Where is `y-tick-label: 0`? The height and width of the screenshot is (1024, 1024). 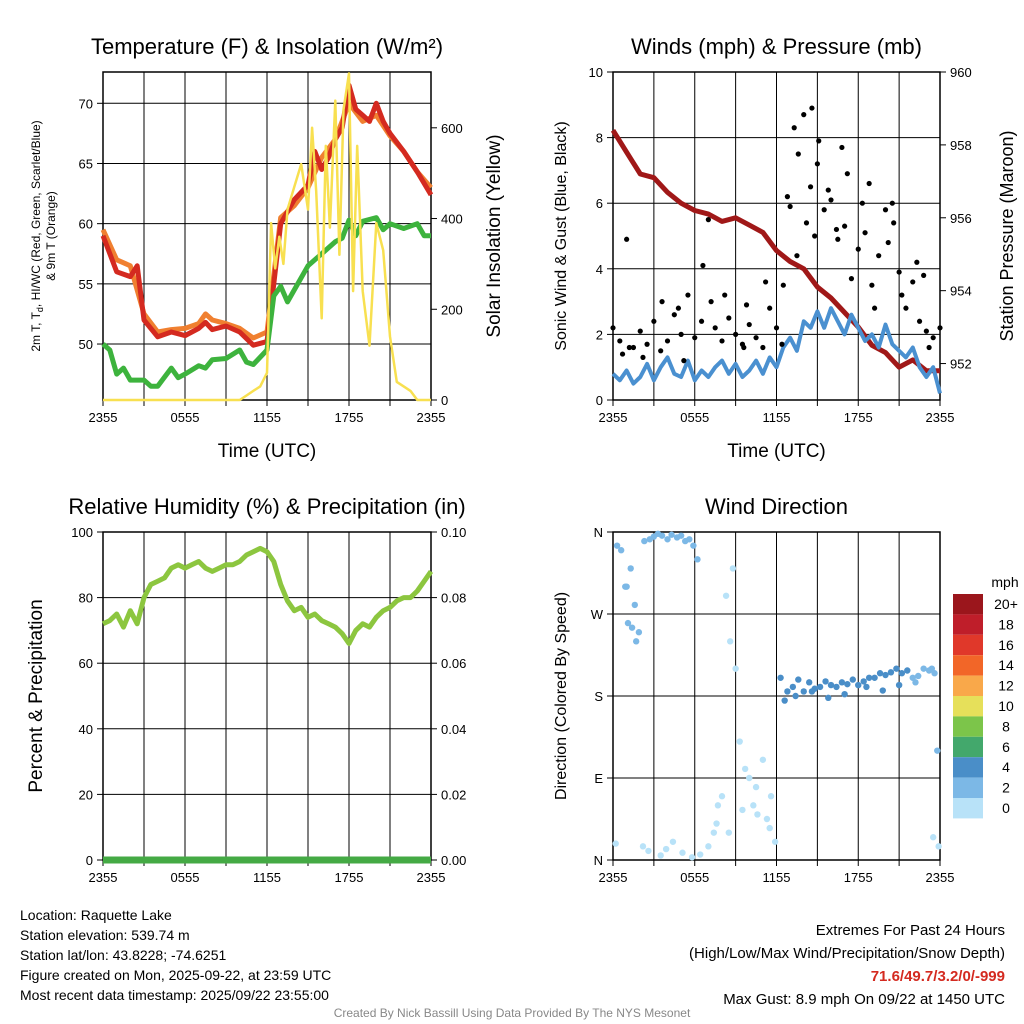 y-tick-label: 0 is located at coordinates (89, 860).